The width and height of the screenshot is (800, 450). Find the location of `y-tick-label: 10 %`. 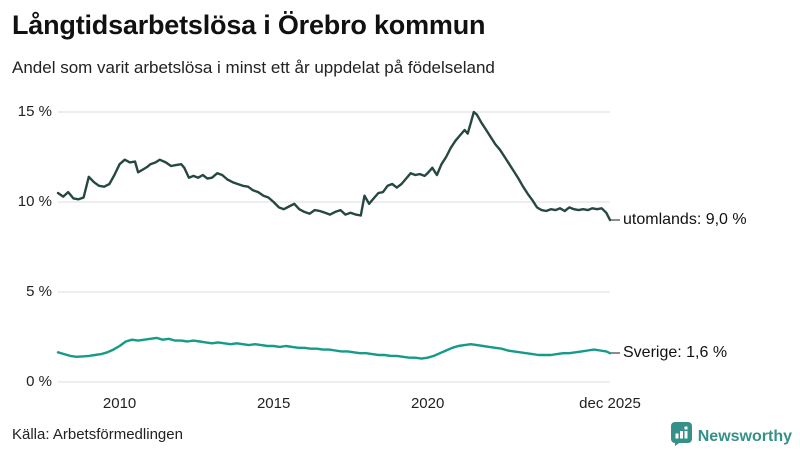

y-tick-label: 10 % is located at coordinates (34, 201).